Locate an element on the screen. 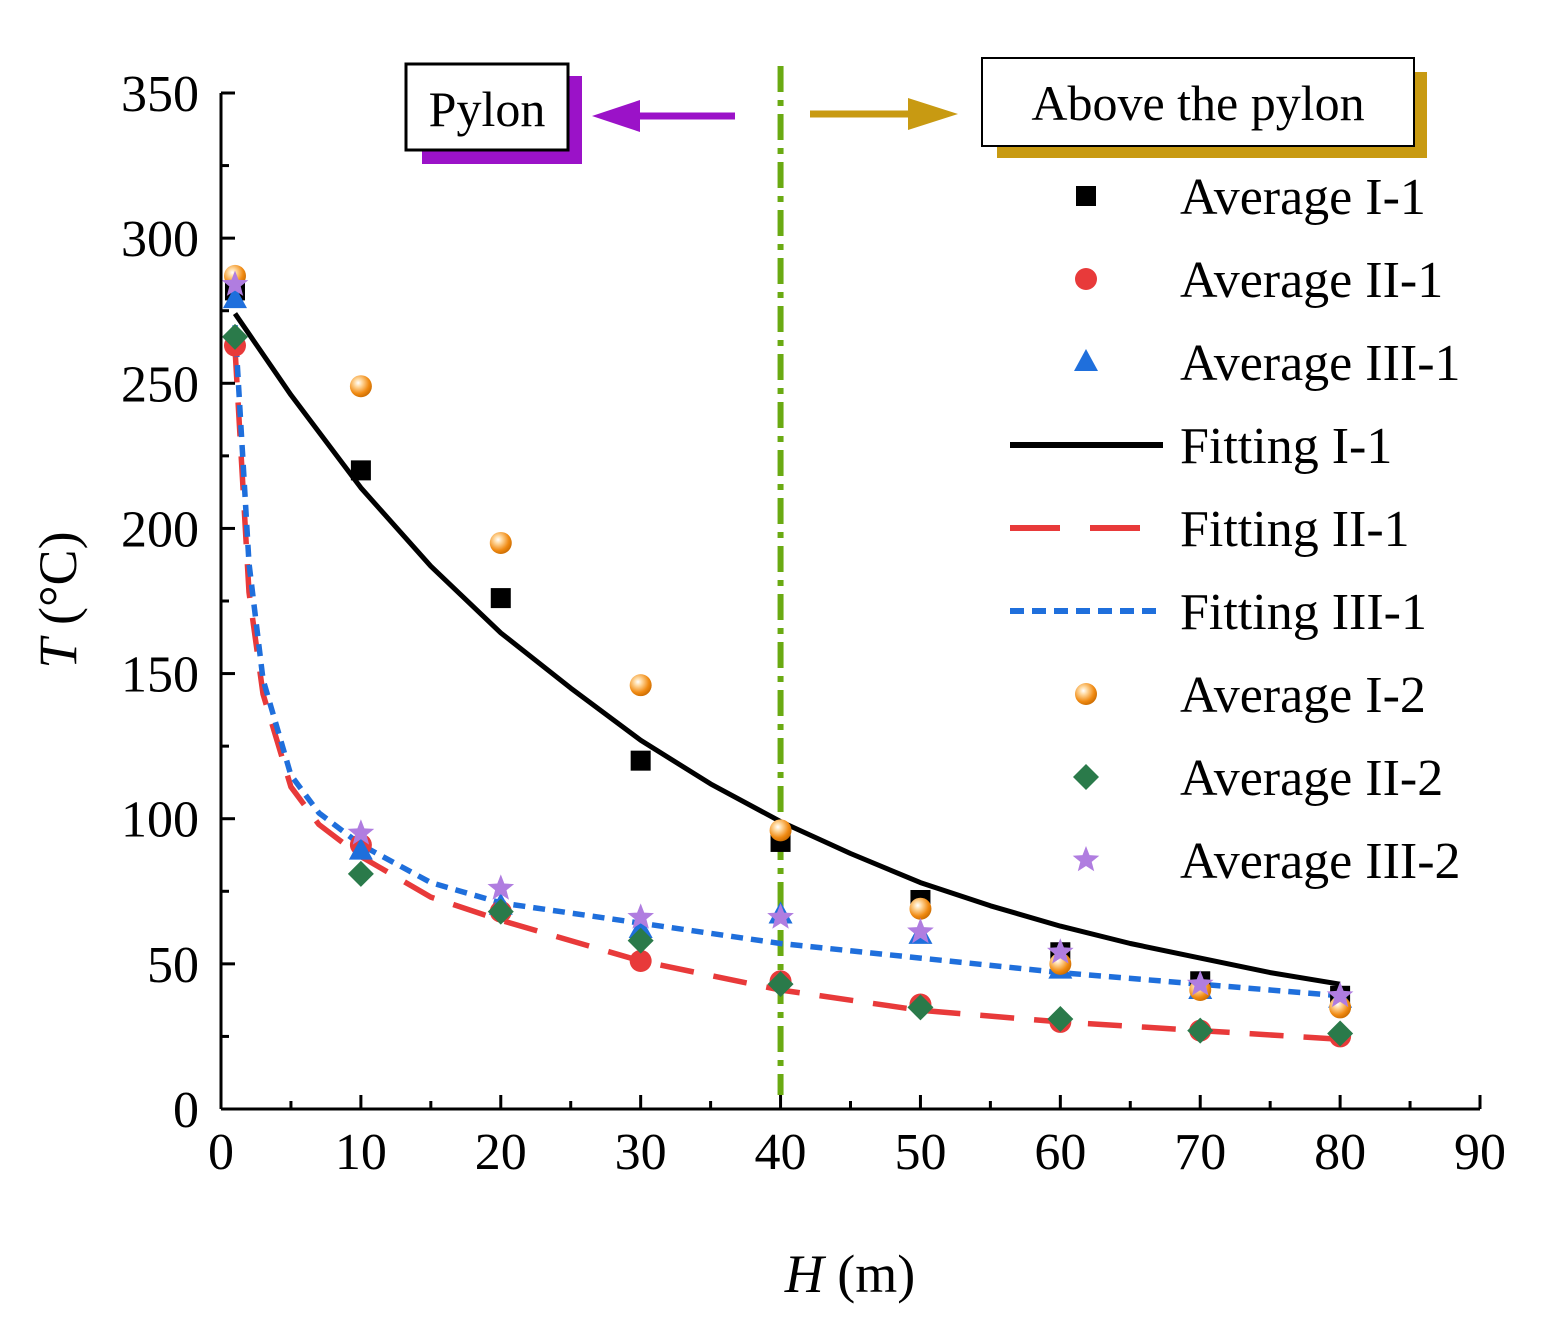 This screenshot has width=1562, height=1338. y-tick-label: 300 is located at coordinates (160, 239).